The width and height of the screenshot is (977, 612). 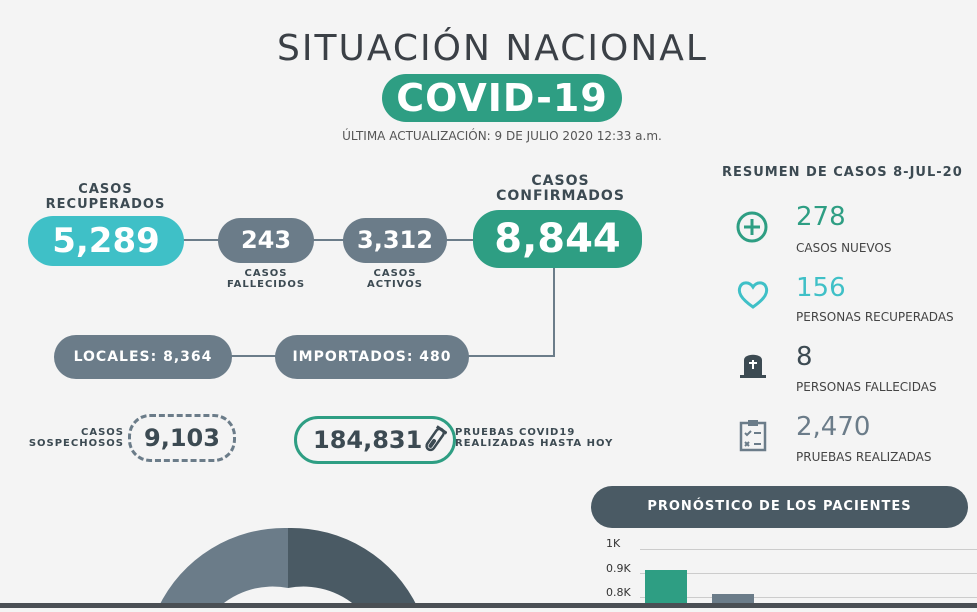 I want to click on summary-recovered-value: 156, so click(x=821, y=288).